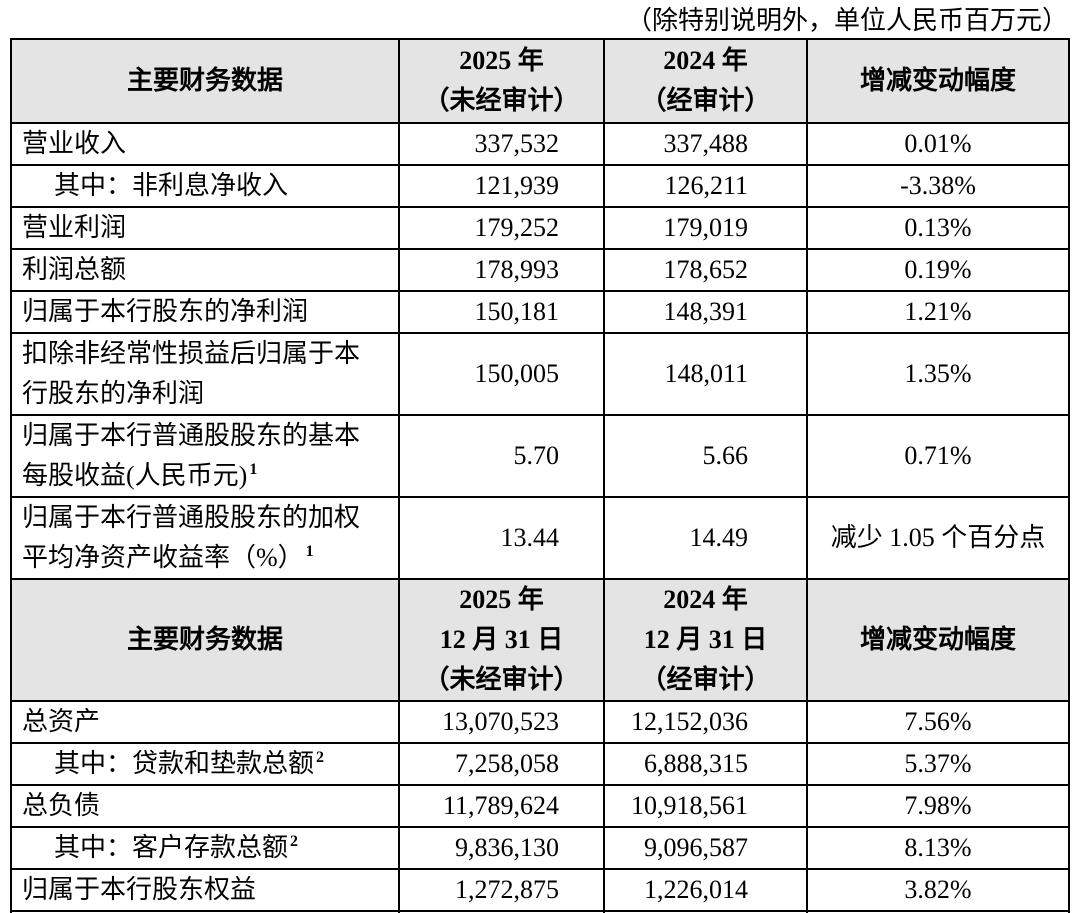 This screenshot has width=1080, height=913. What do you see at coordinates (938, 722) in the screenshot?
I see `change-value: 7.56%` at bounding box center [938, 722].